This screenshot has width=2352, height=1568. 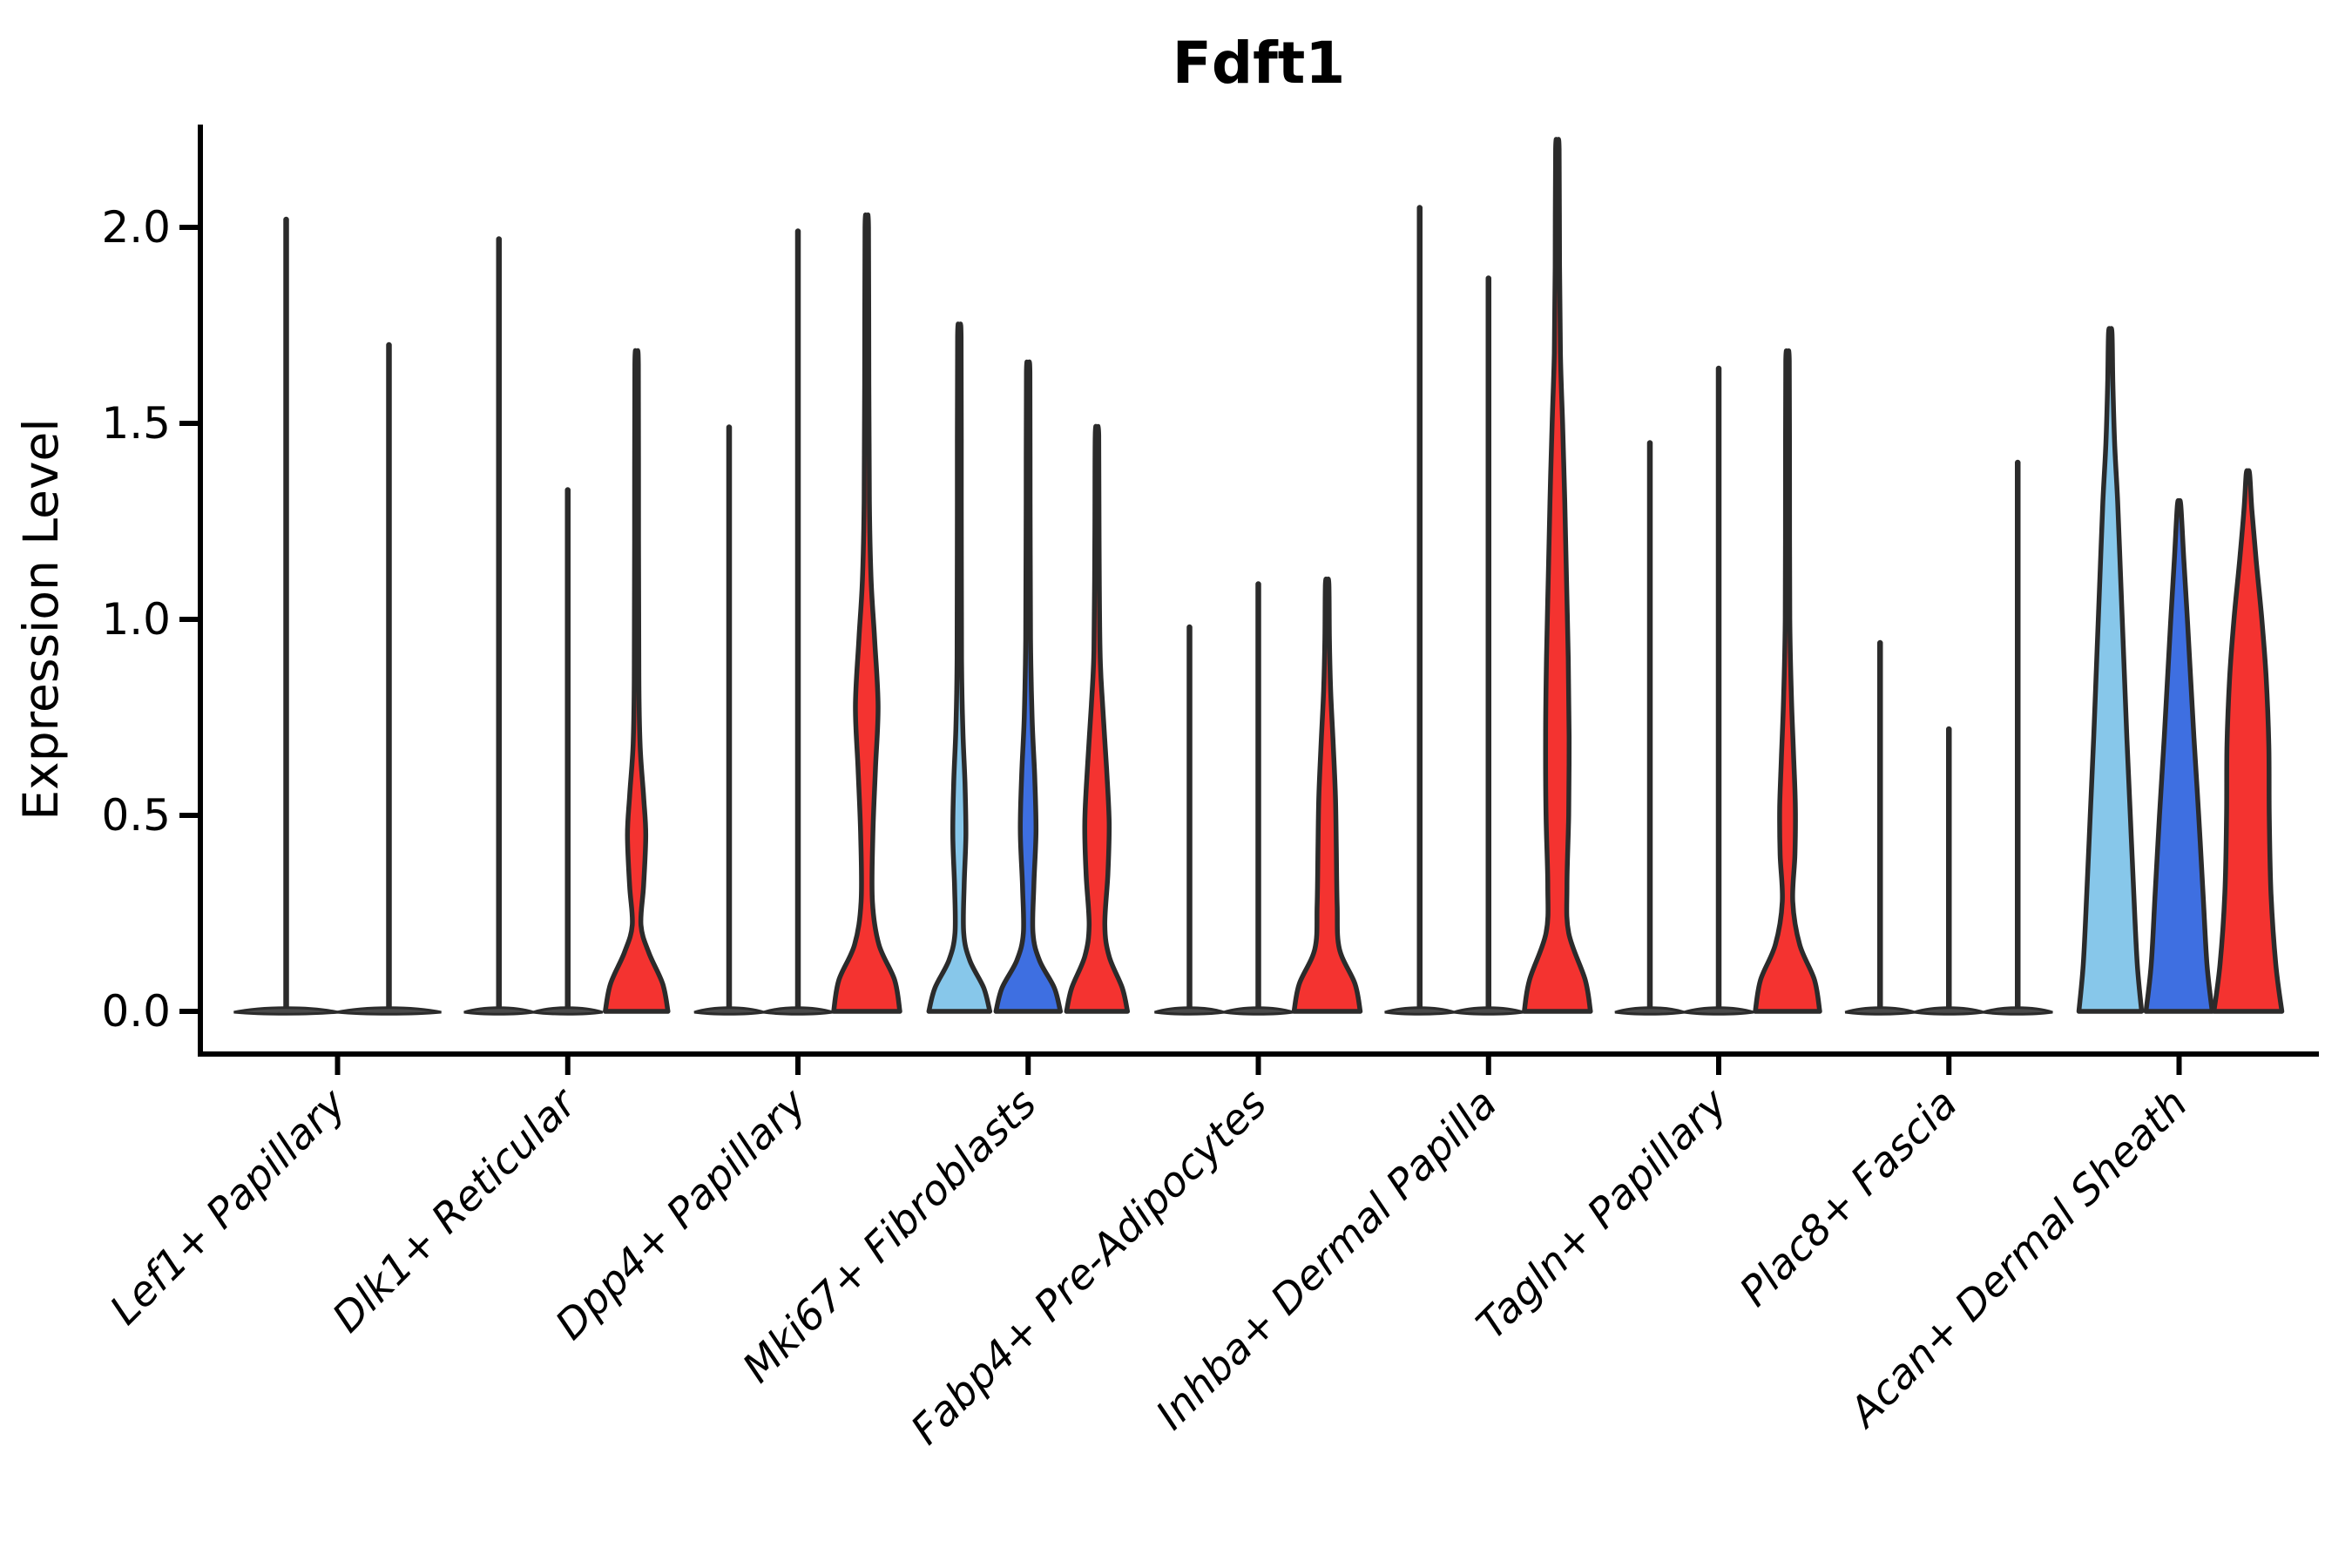 What do you see at coordinates (136, 228) in the screenshot?
I see `y-tick-label: 2.0` at bounding box center [136, 228].